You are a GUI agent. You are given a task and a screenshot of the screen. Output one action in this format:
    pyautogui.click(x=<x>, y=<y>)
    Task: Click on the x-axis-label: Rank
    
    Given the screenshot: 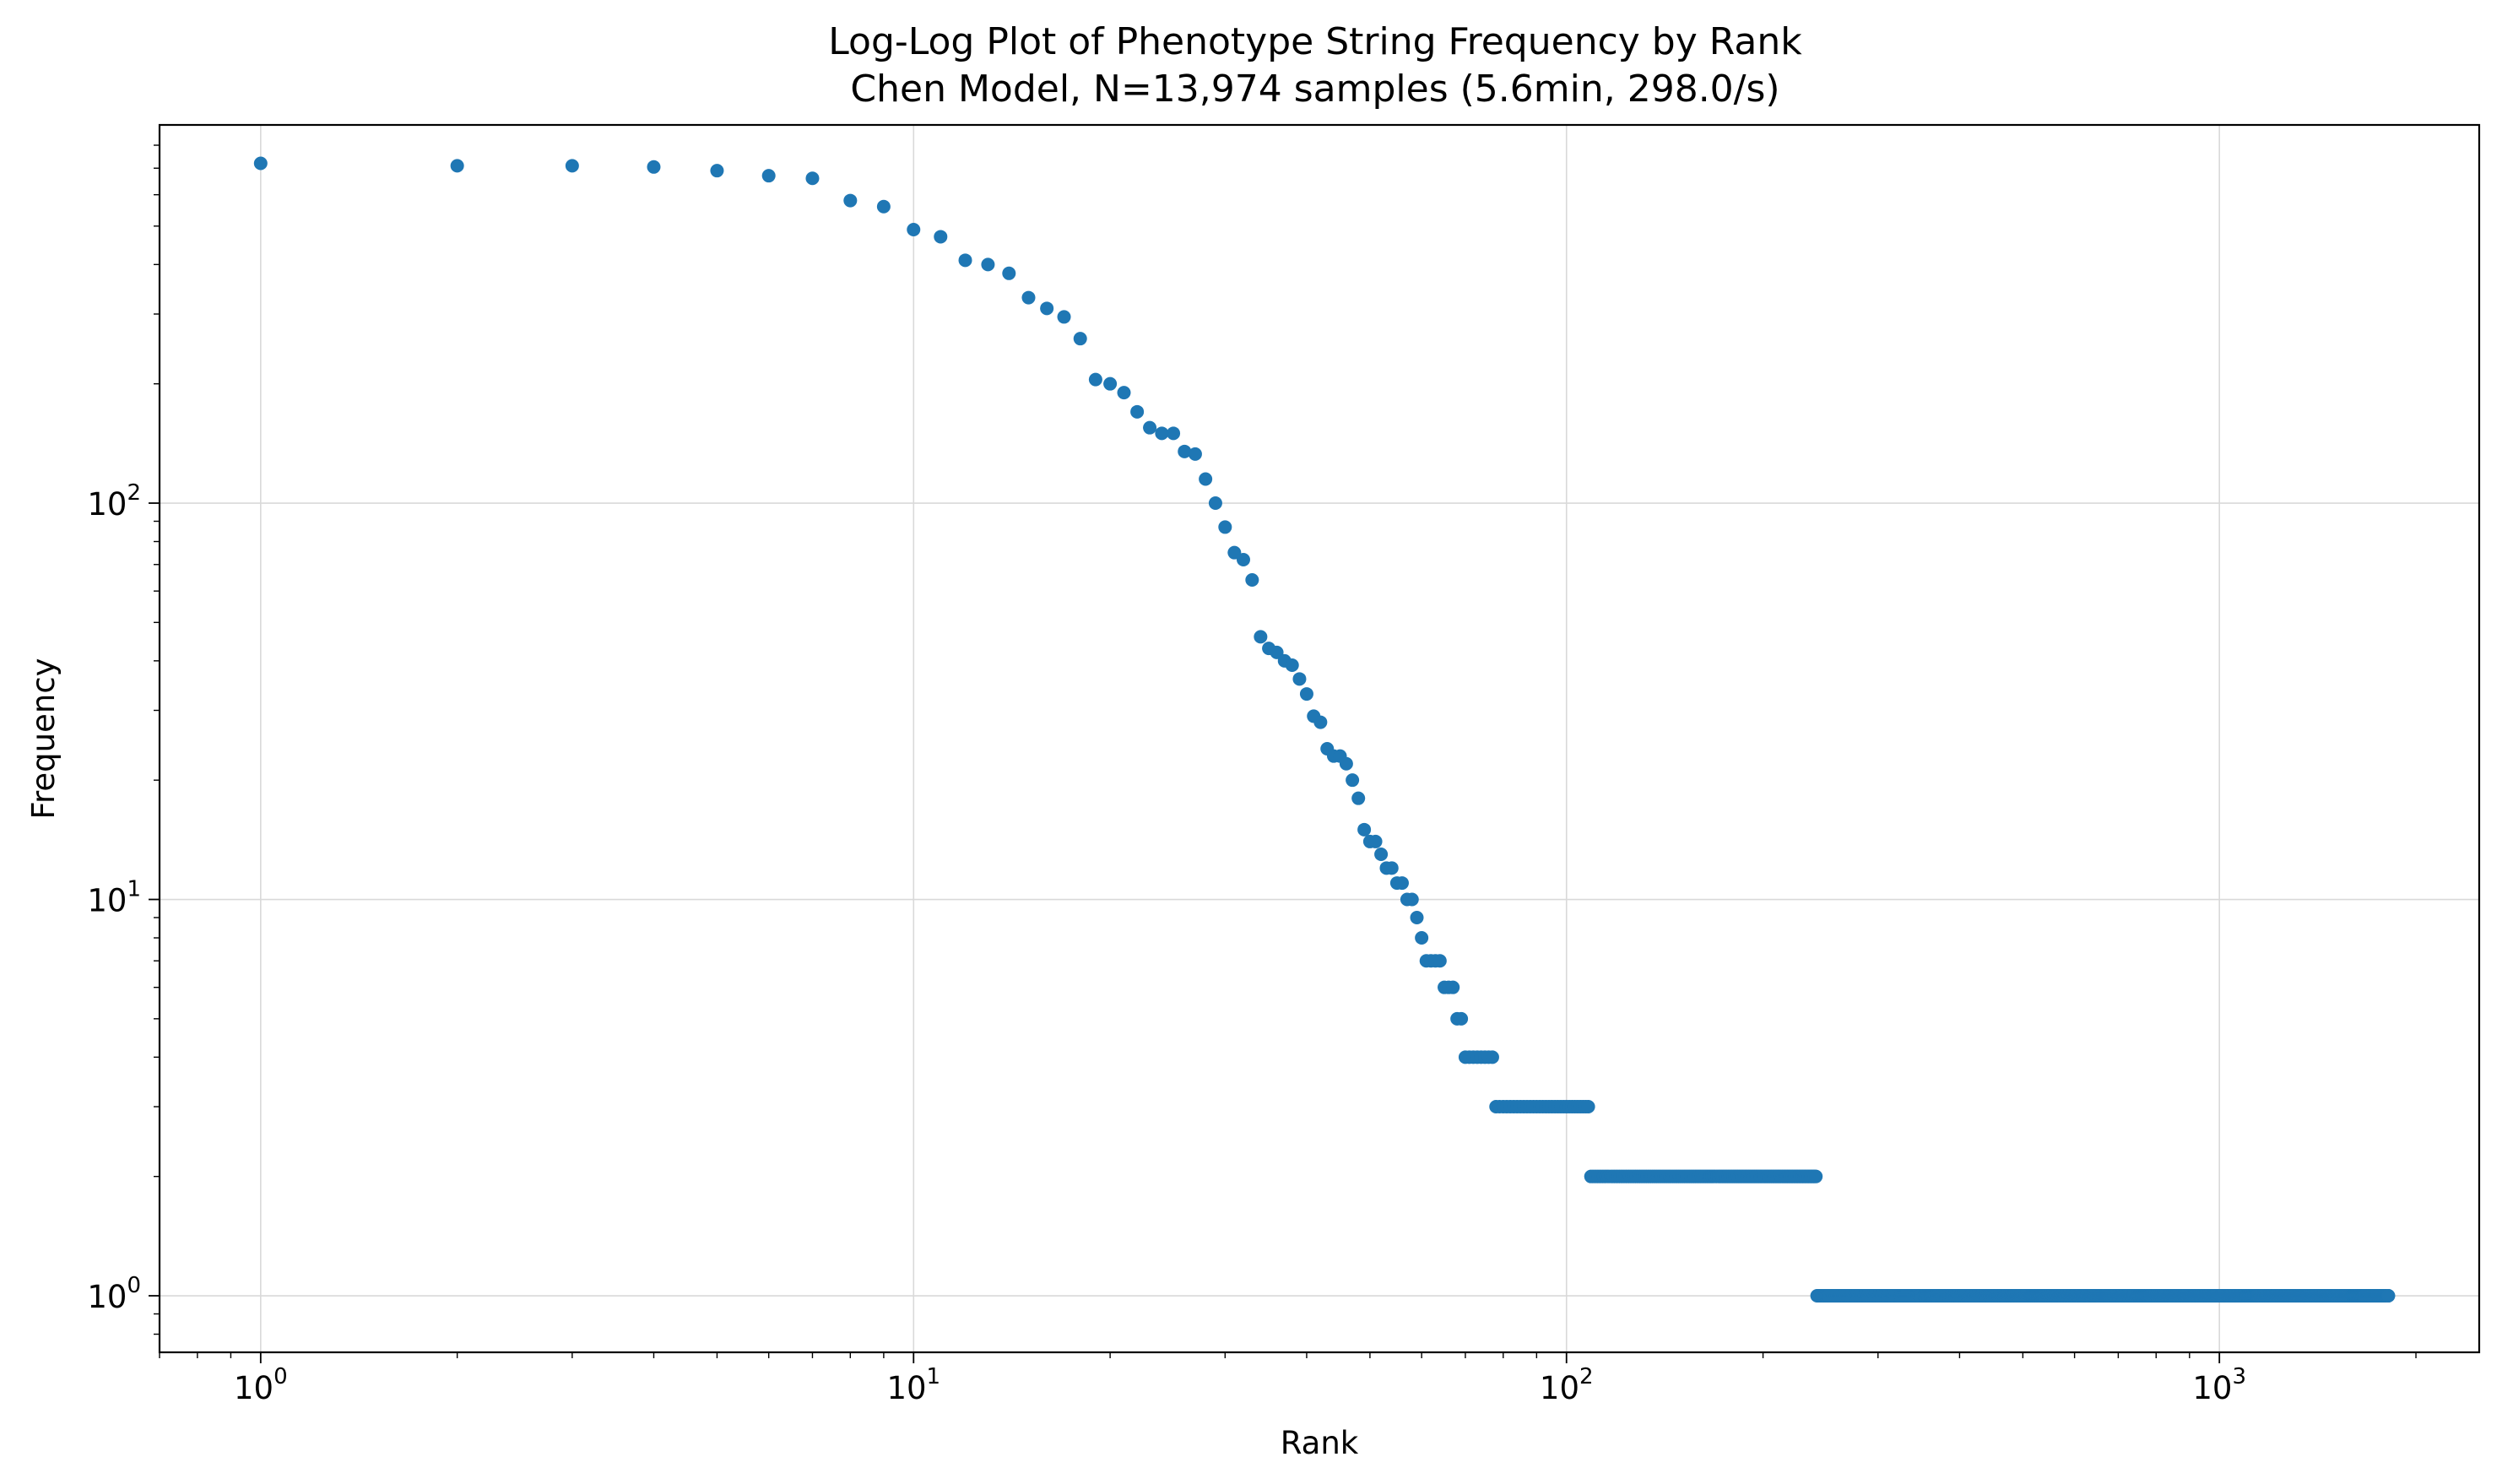 What is the action you would take?
    pyautogui.click(x=1320, y=1443)
    